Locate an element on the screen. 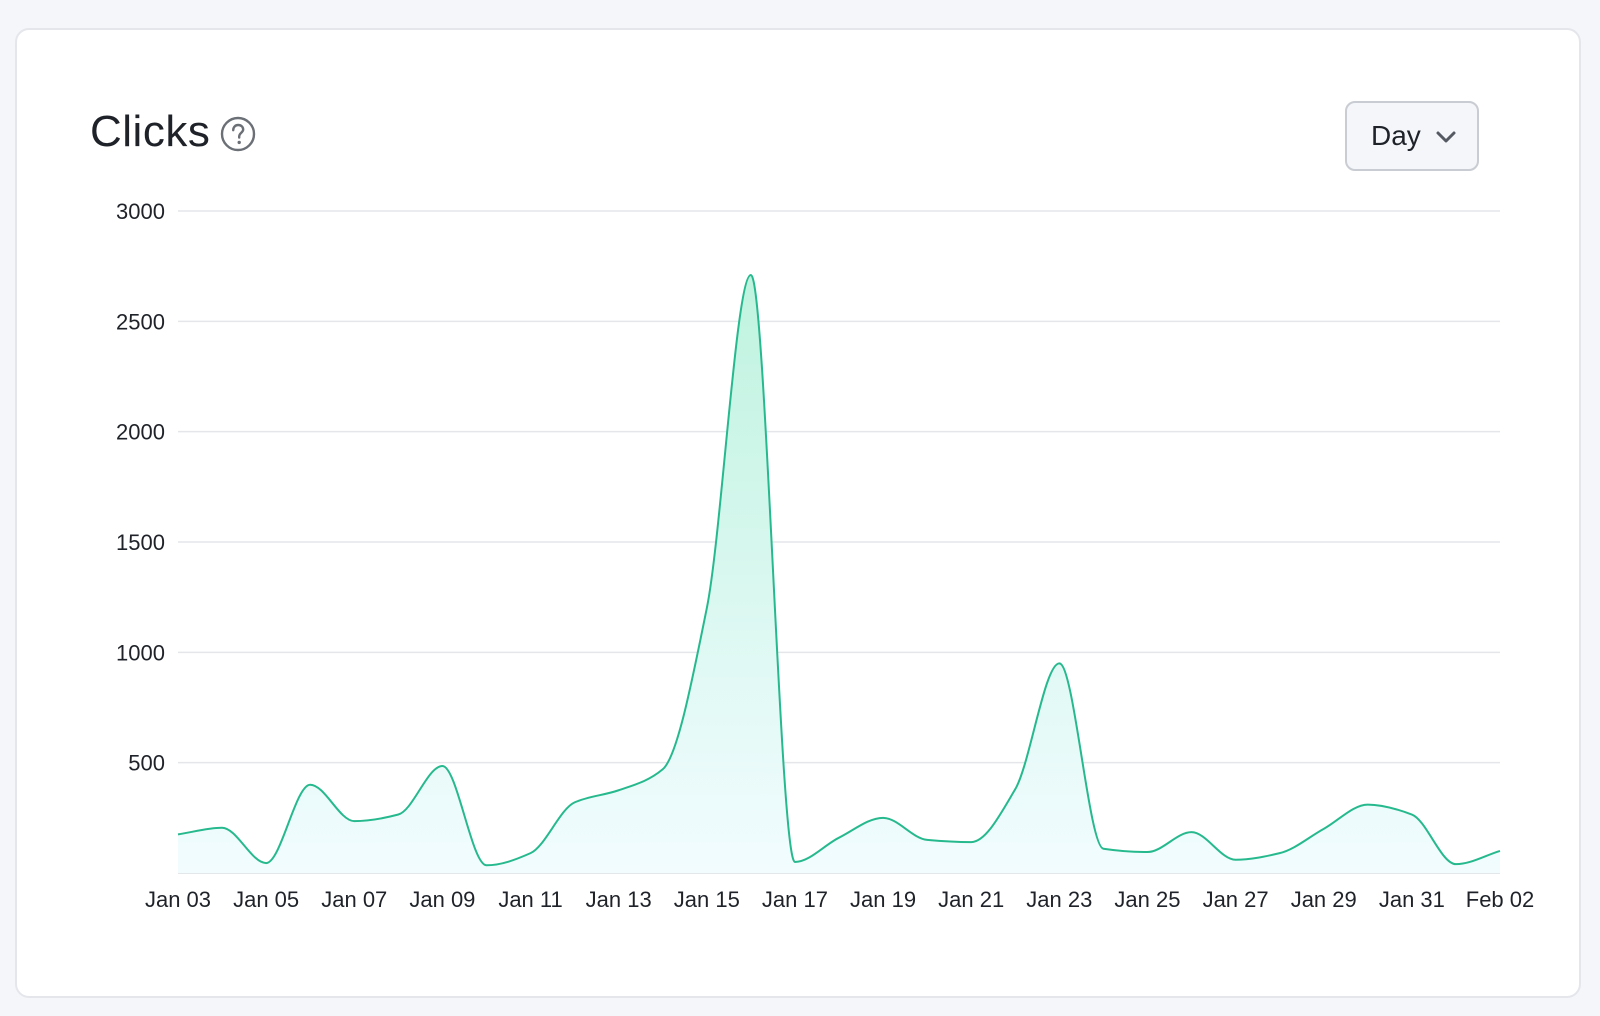 This screenshot has height=1016, width=1600. y-tick-label: 2500 is located at coordinates (140, 321).